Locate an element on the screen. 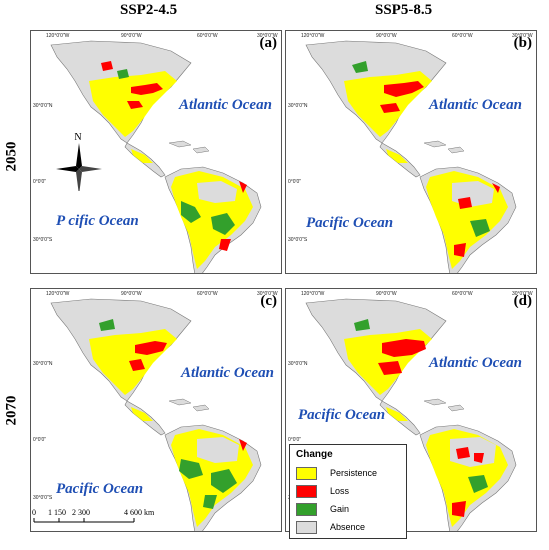  scale-label: 0 is located at coordinates (34, 512).